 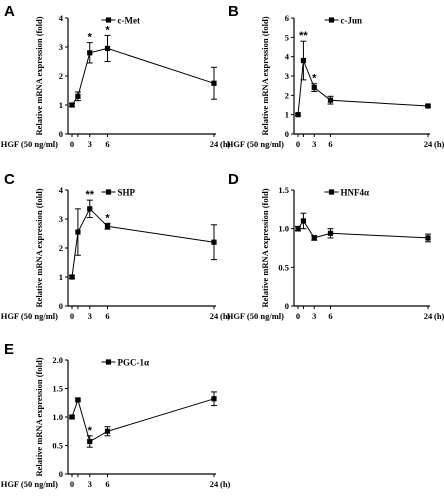 I want to click on panel-letter: C, so click(x=9, y=179).